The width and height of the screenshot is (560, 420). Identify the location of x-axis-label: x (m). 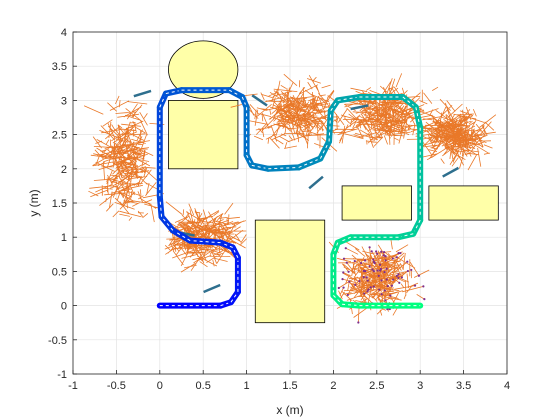
(289, 410).